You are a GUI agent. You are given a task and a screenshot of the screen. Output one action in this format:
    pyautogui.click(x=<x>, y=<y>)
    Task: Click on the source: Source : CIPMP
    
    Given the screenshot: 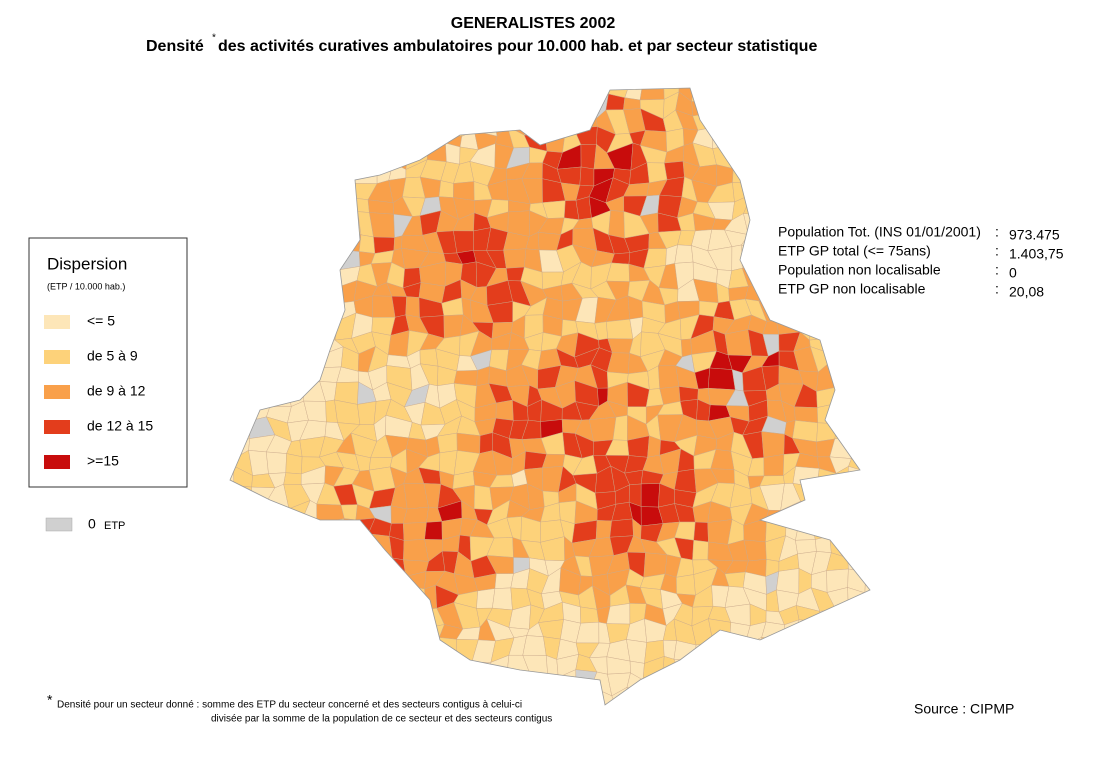 What is the action you would take?
    pyautogui.click(x=964, y=709)
    